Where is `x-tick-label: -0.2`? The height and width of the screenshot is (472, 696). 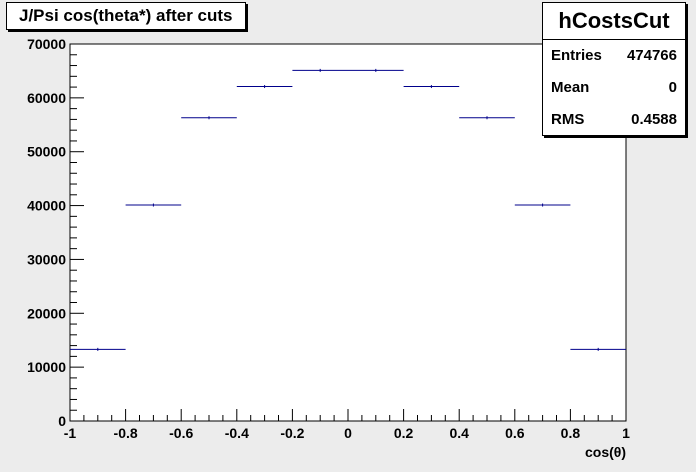 x-tick-label: -0.2 is located at coordinates (292, 433).